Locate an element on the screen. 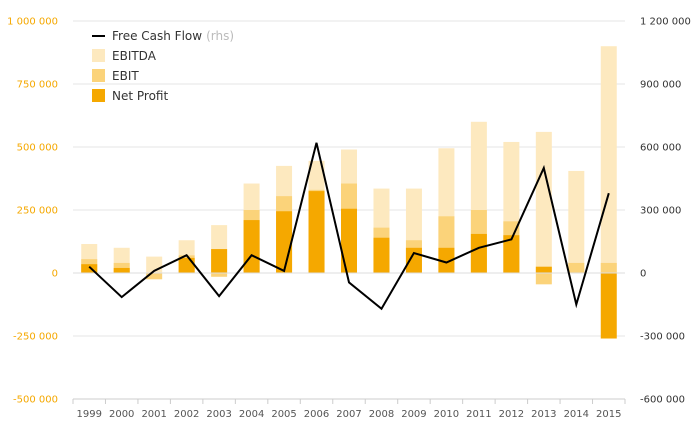 Image resolution: width=700 pixels, height=433 pixels. x-tick-label-2011: 2011 is located at coordinates (478, 414).